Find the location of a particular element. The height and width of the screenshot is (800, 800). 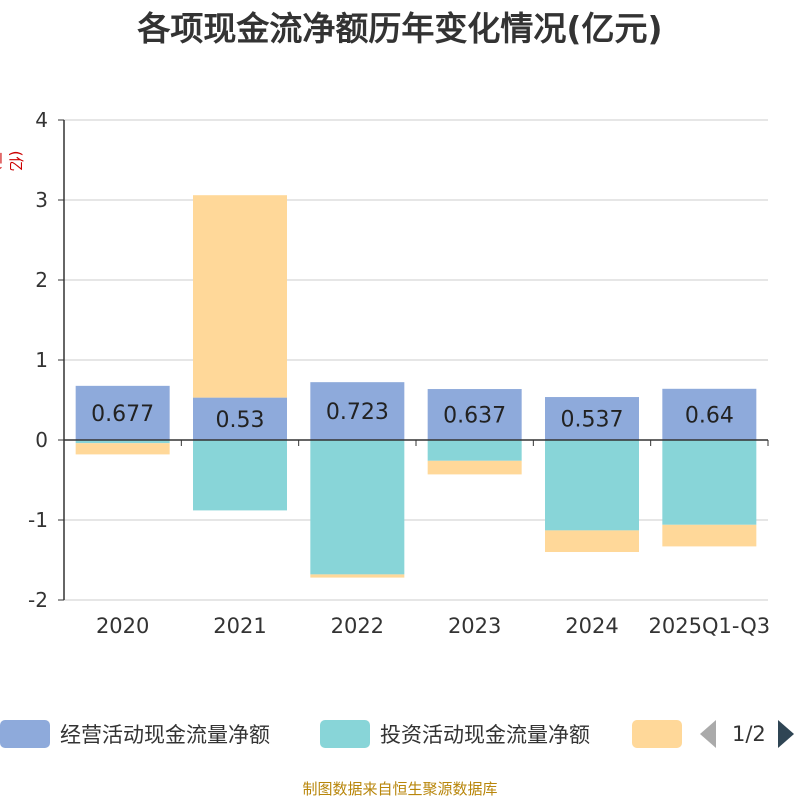

bar-s1-2023 is located at coordinates (474, 450).